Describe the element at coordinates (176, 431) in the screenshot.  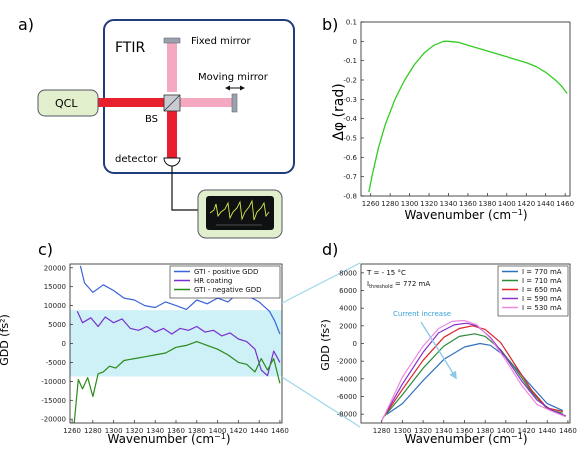
I see `c-xtick-label-1360: 1360` at that location.